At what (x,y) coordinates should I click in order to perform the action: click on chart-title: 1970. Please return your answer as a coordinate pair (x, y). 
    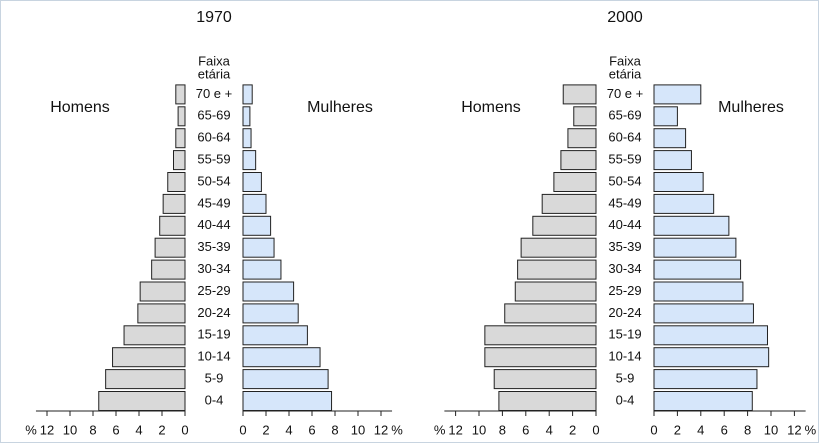
    Looking at the image, I should click on (214, 17).